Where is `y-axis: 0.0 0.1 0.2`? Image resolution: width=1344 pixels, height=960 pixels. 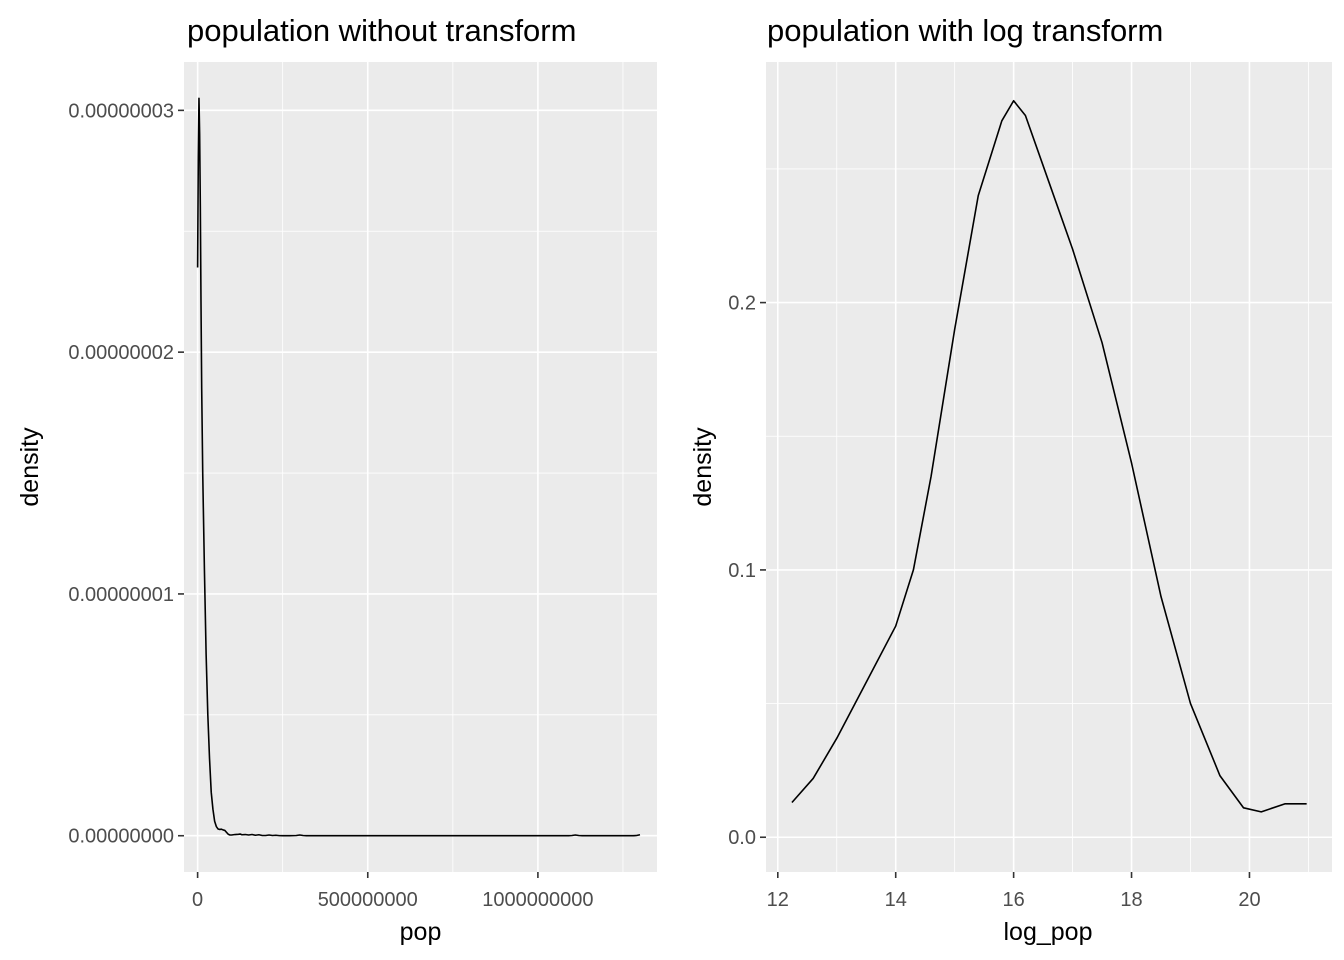
y-axis: 0.0 0.1 0.2 is located at coordinates (747, 571).